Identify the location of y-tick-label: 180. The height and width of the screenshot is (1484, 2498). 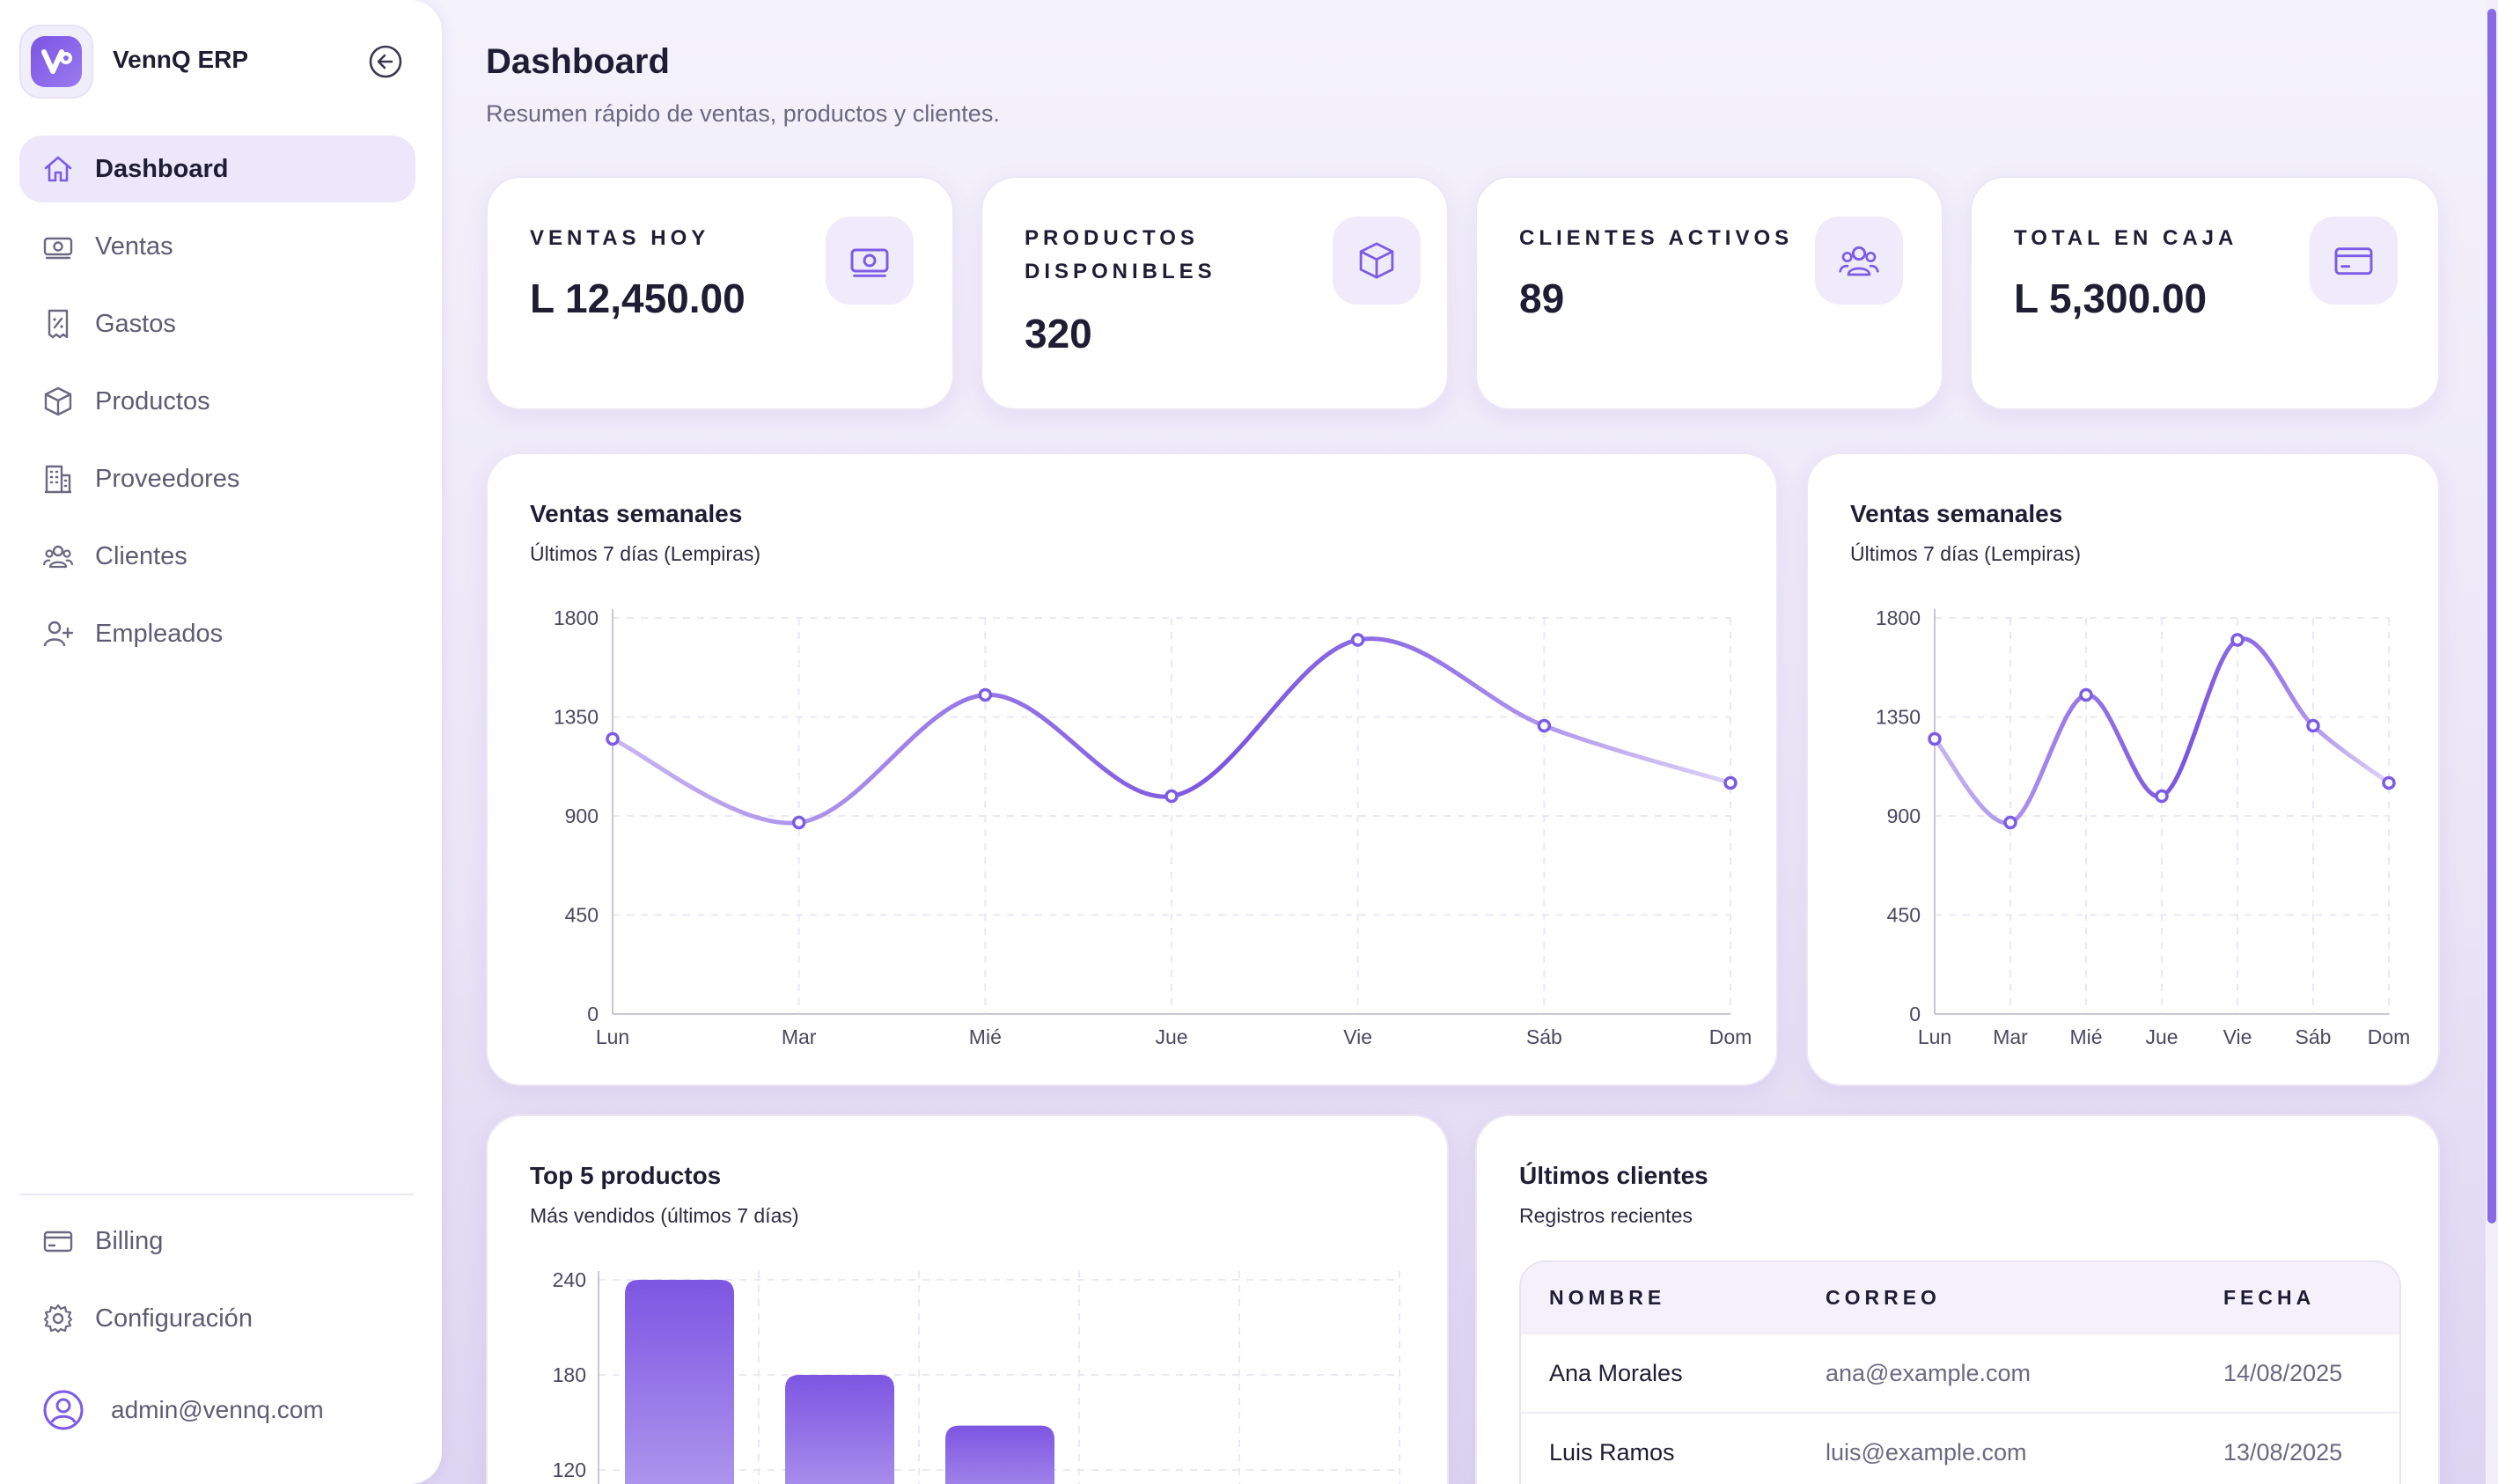
(569, 1374).